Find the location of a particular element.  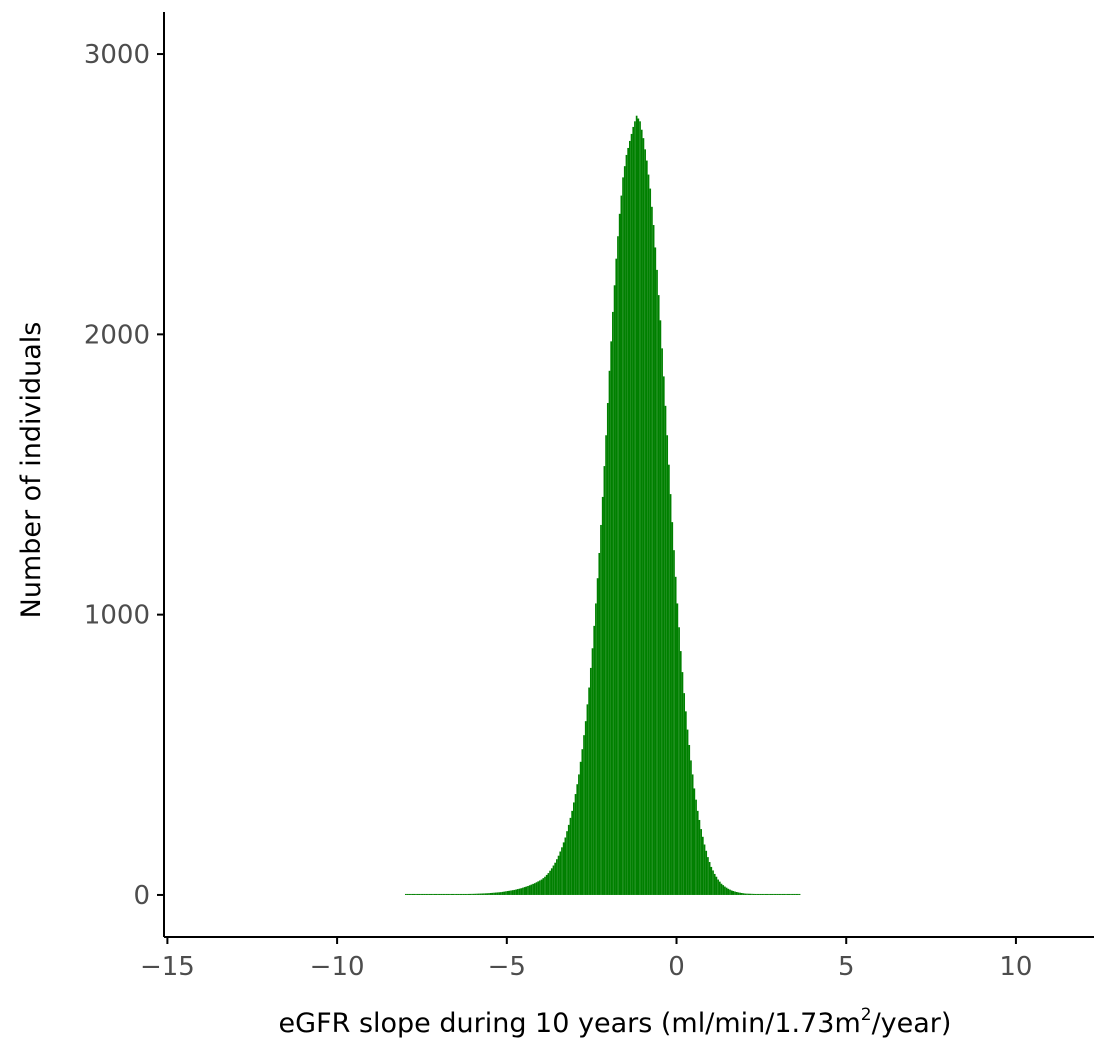

x-tick-label-2: −5 is located at coordinates (507, 967).